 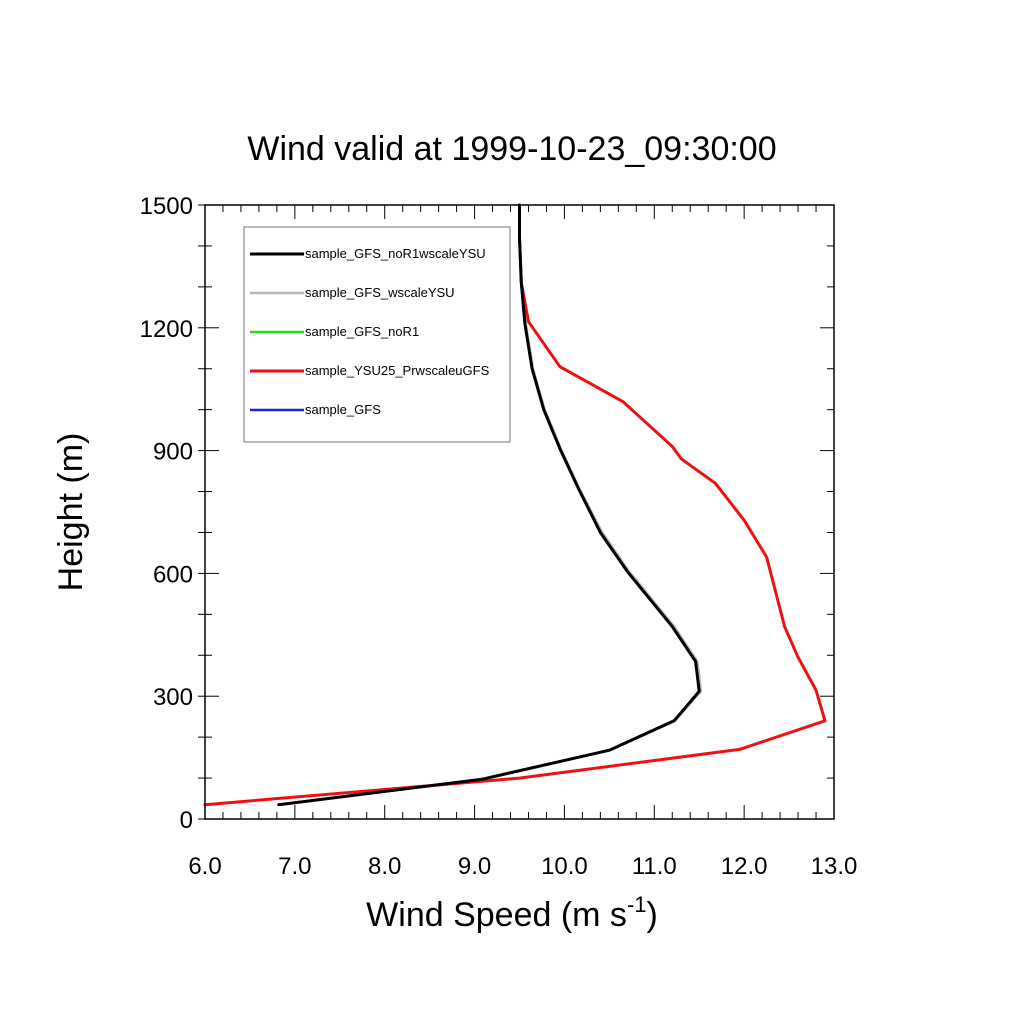 What do you see at coordinates (173, 574) in the screenshot?
I see `y-tick-label: 600` at bounding box center [173, 574].